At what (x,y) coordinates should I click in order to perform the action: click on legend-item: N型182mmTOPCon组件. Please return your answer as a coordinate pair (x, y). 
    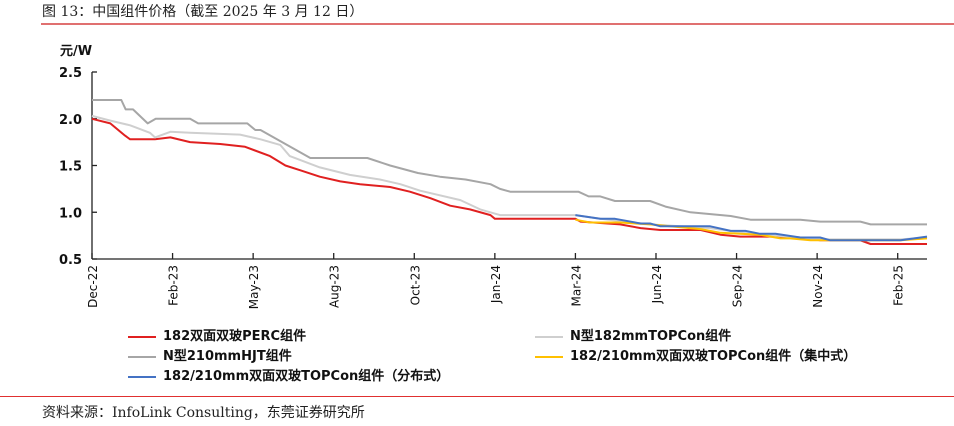
    Looking at the image, I should click on (633, 334).